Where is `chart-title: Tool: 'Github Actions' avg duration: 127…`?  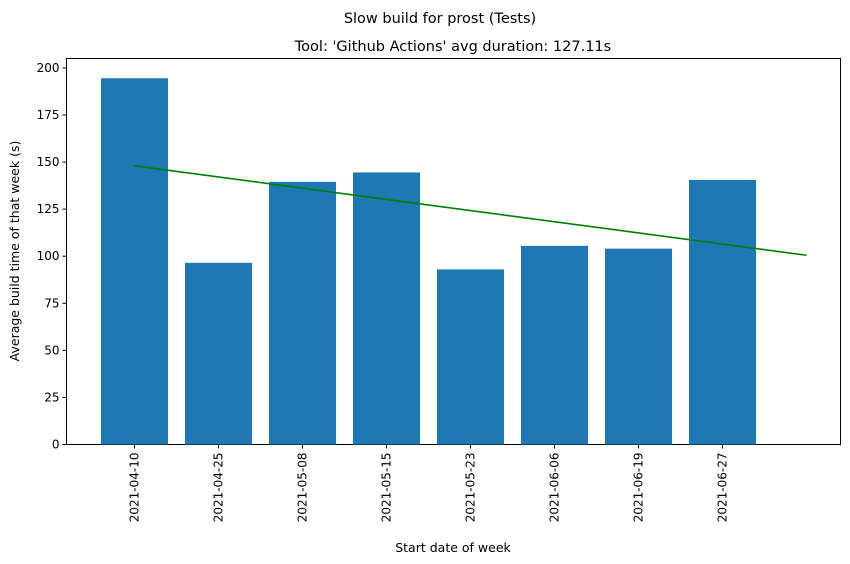
chart-title: Tool: 'Github Actions' avg duration: 127… is located at coordinates (452, 47).